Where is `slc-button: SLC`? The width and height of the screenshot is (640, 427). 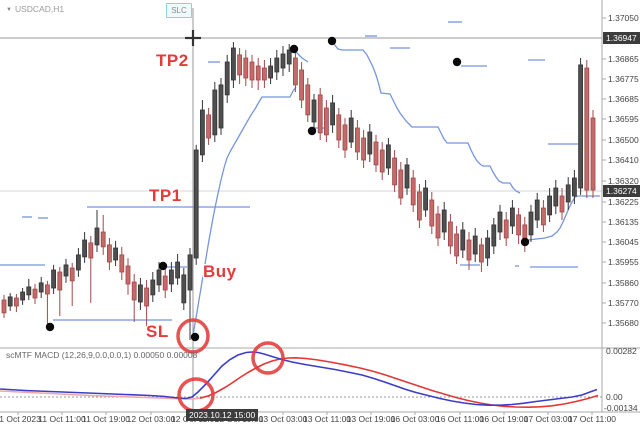 slc-button: SLC is located at coordinates (179, 10).